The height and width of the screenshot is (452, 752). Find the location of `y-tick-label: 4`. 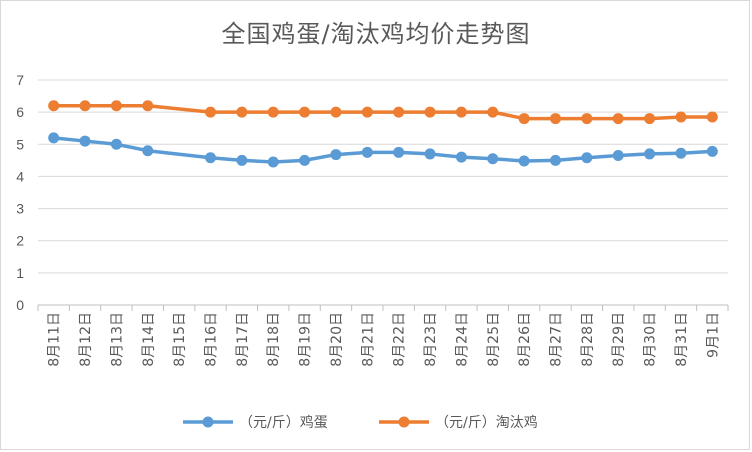

y-tick-label: 4 is located at coordinates (20, 176).